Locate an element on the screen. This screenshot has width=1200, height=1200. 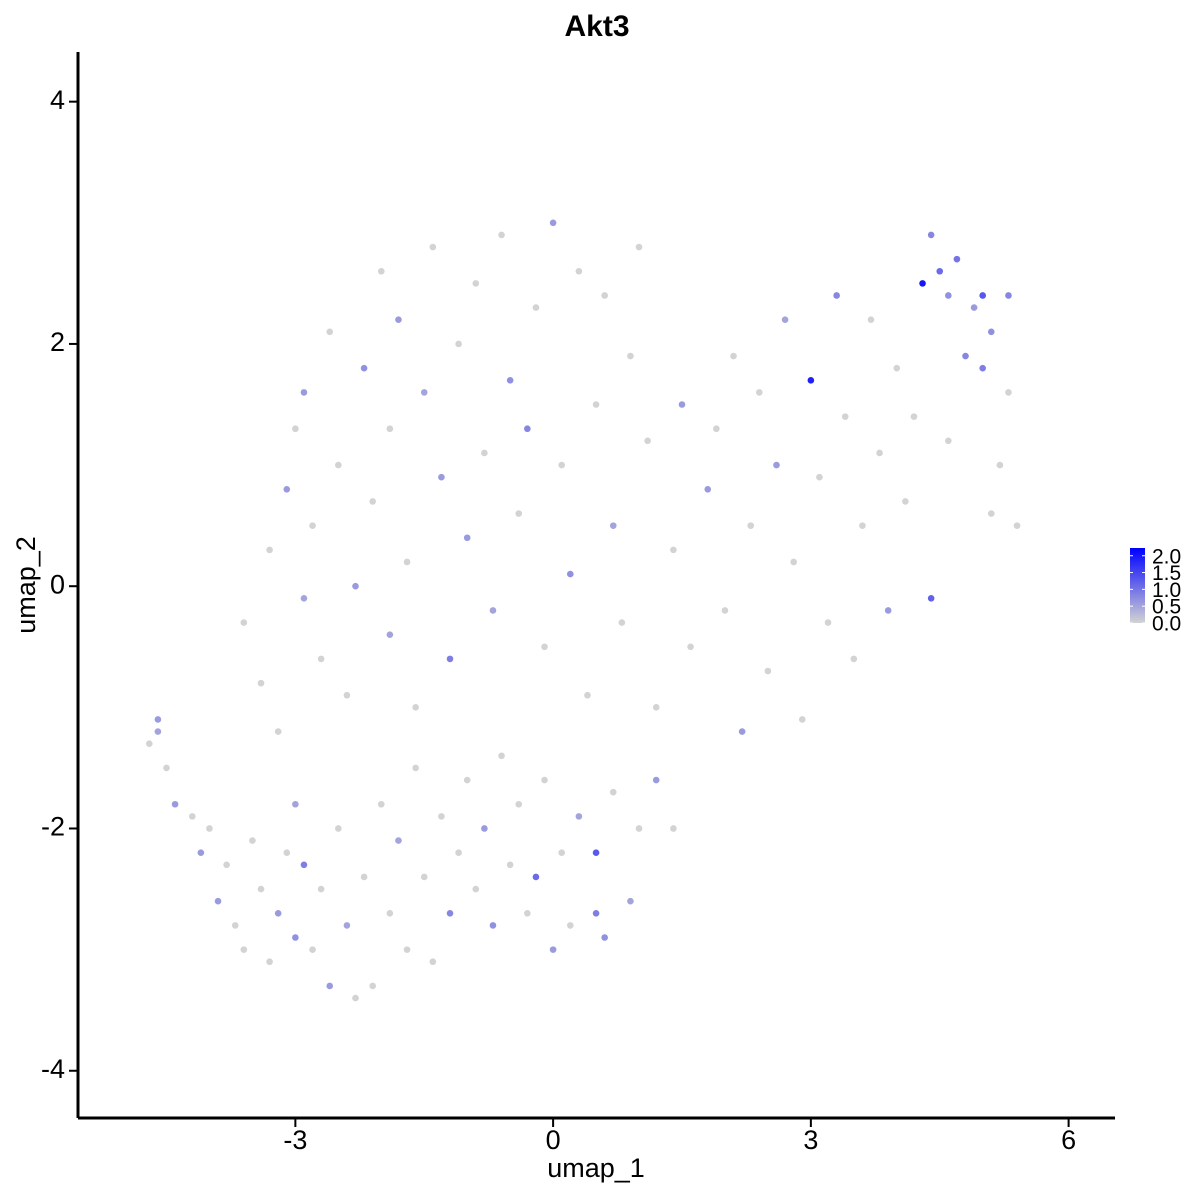
colorbar-tick-label: 1.0 is located at coordinates (1166, 590).